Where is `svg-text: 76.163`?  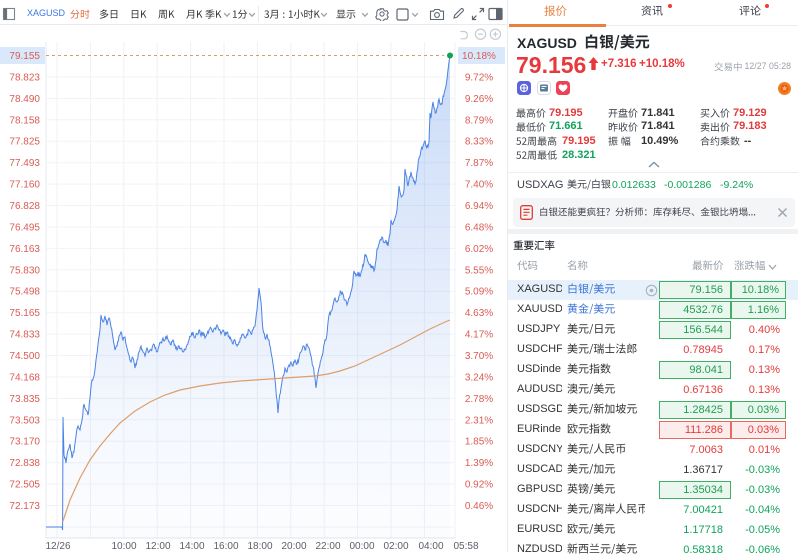
svg-text: 76.163 is located at coordinates (24, 249).